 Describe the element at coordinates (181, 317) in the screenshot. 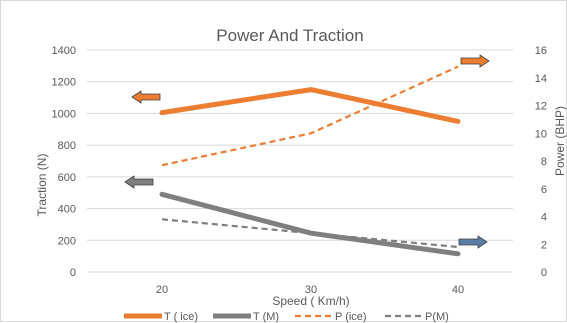

I see `legend-label: T ( ice)` at that location.